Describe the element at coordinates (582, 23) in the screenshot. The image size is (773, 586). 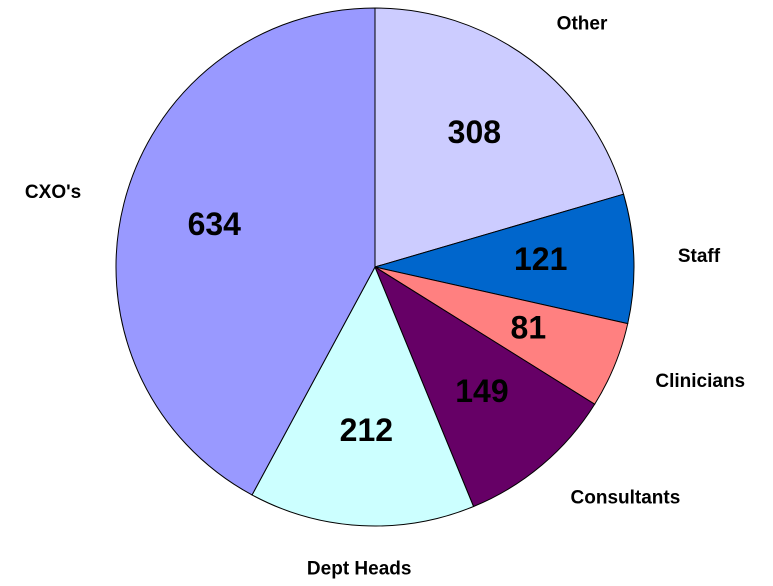
I see `category-label: Other` at that location.